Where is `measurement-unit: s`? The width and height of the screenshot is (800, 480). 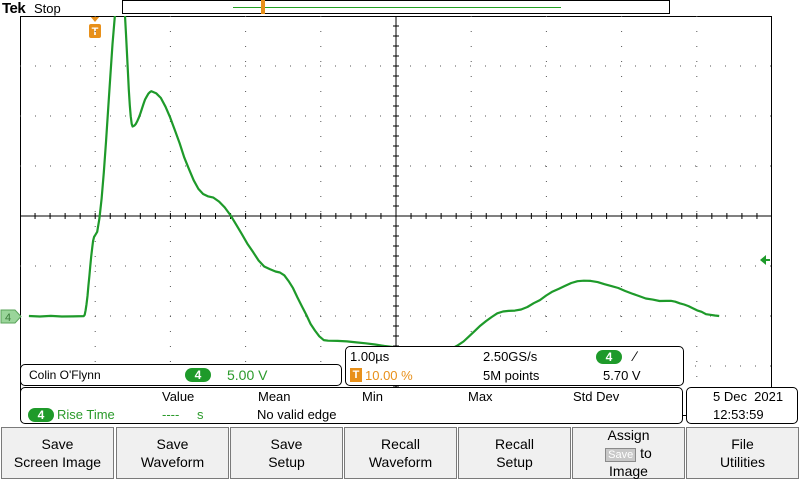
measurement-unit: s is located at coordinates (200, 414).